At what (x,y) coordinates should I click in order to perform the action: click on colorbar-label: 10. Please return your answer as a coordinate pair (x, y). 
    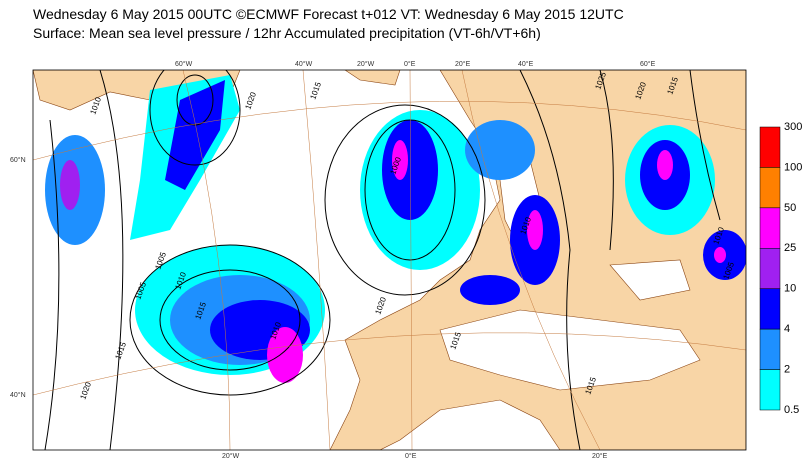
    Looking at the image, I should click on (790, 289).